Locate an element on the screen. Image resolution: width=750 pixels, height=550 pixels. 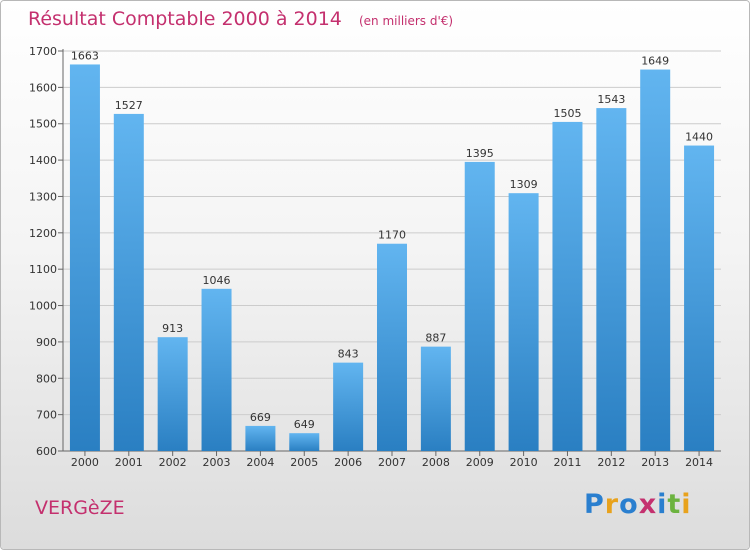
data-label: 1505 is located at coordinates (567, 113).